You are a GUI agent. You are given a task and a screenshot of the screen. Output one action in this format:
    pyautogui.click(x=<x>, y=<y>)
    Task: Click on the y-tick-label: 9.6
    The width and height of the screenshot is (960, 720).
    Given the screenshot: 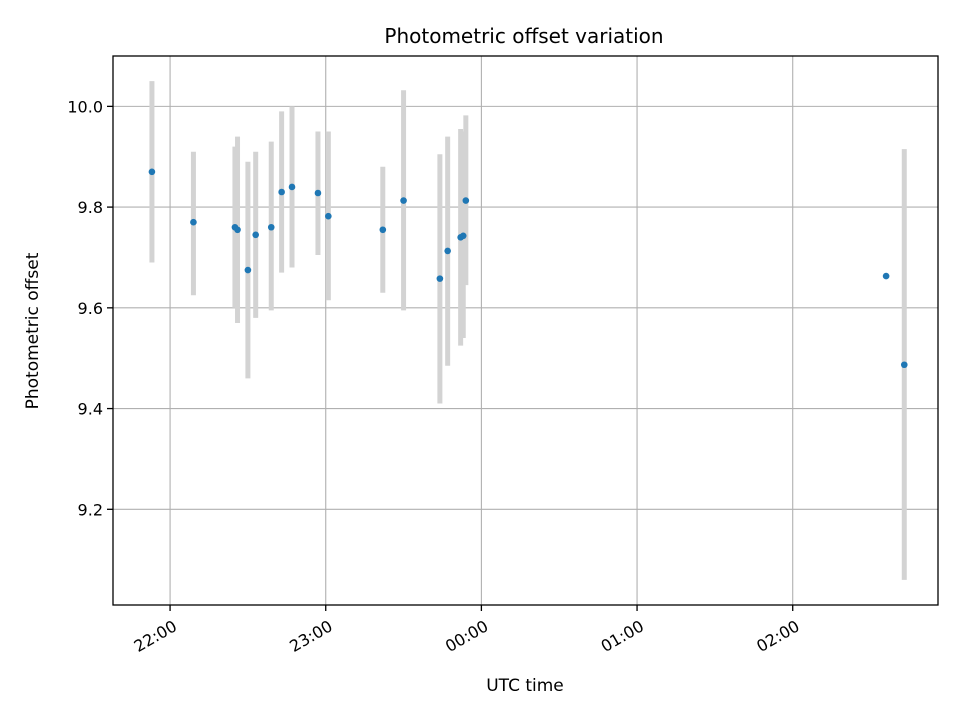 What is the action you would take?
    pyautogui.click(x=90, y=308)
    